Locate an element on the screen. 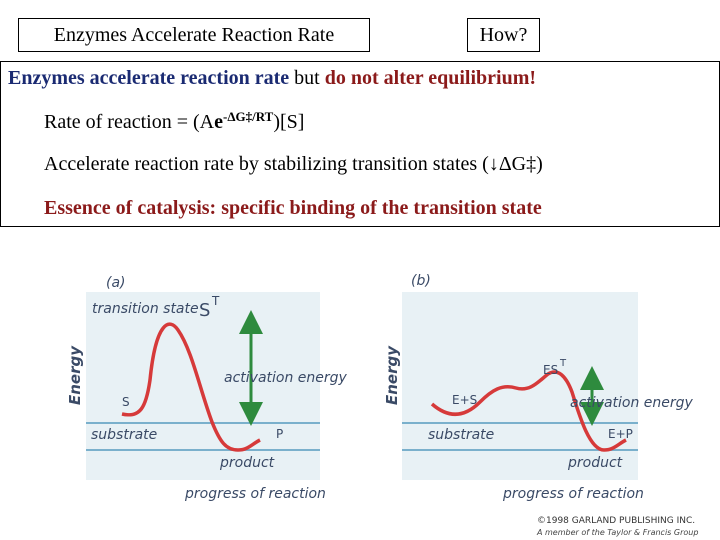  panel-b-product-label: product is located at coordinates (595, 463).